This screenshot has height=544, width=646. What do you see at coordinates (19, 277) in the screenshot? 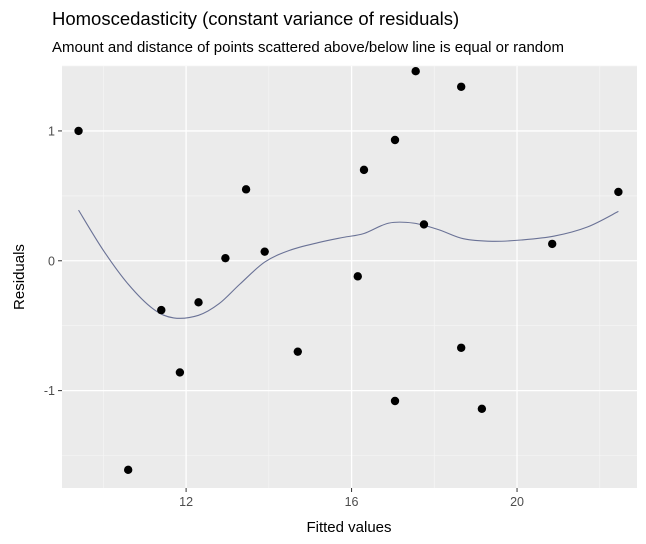
I see `y-axis-title: Residuals` at bounding box center [19, 277].